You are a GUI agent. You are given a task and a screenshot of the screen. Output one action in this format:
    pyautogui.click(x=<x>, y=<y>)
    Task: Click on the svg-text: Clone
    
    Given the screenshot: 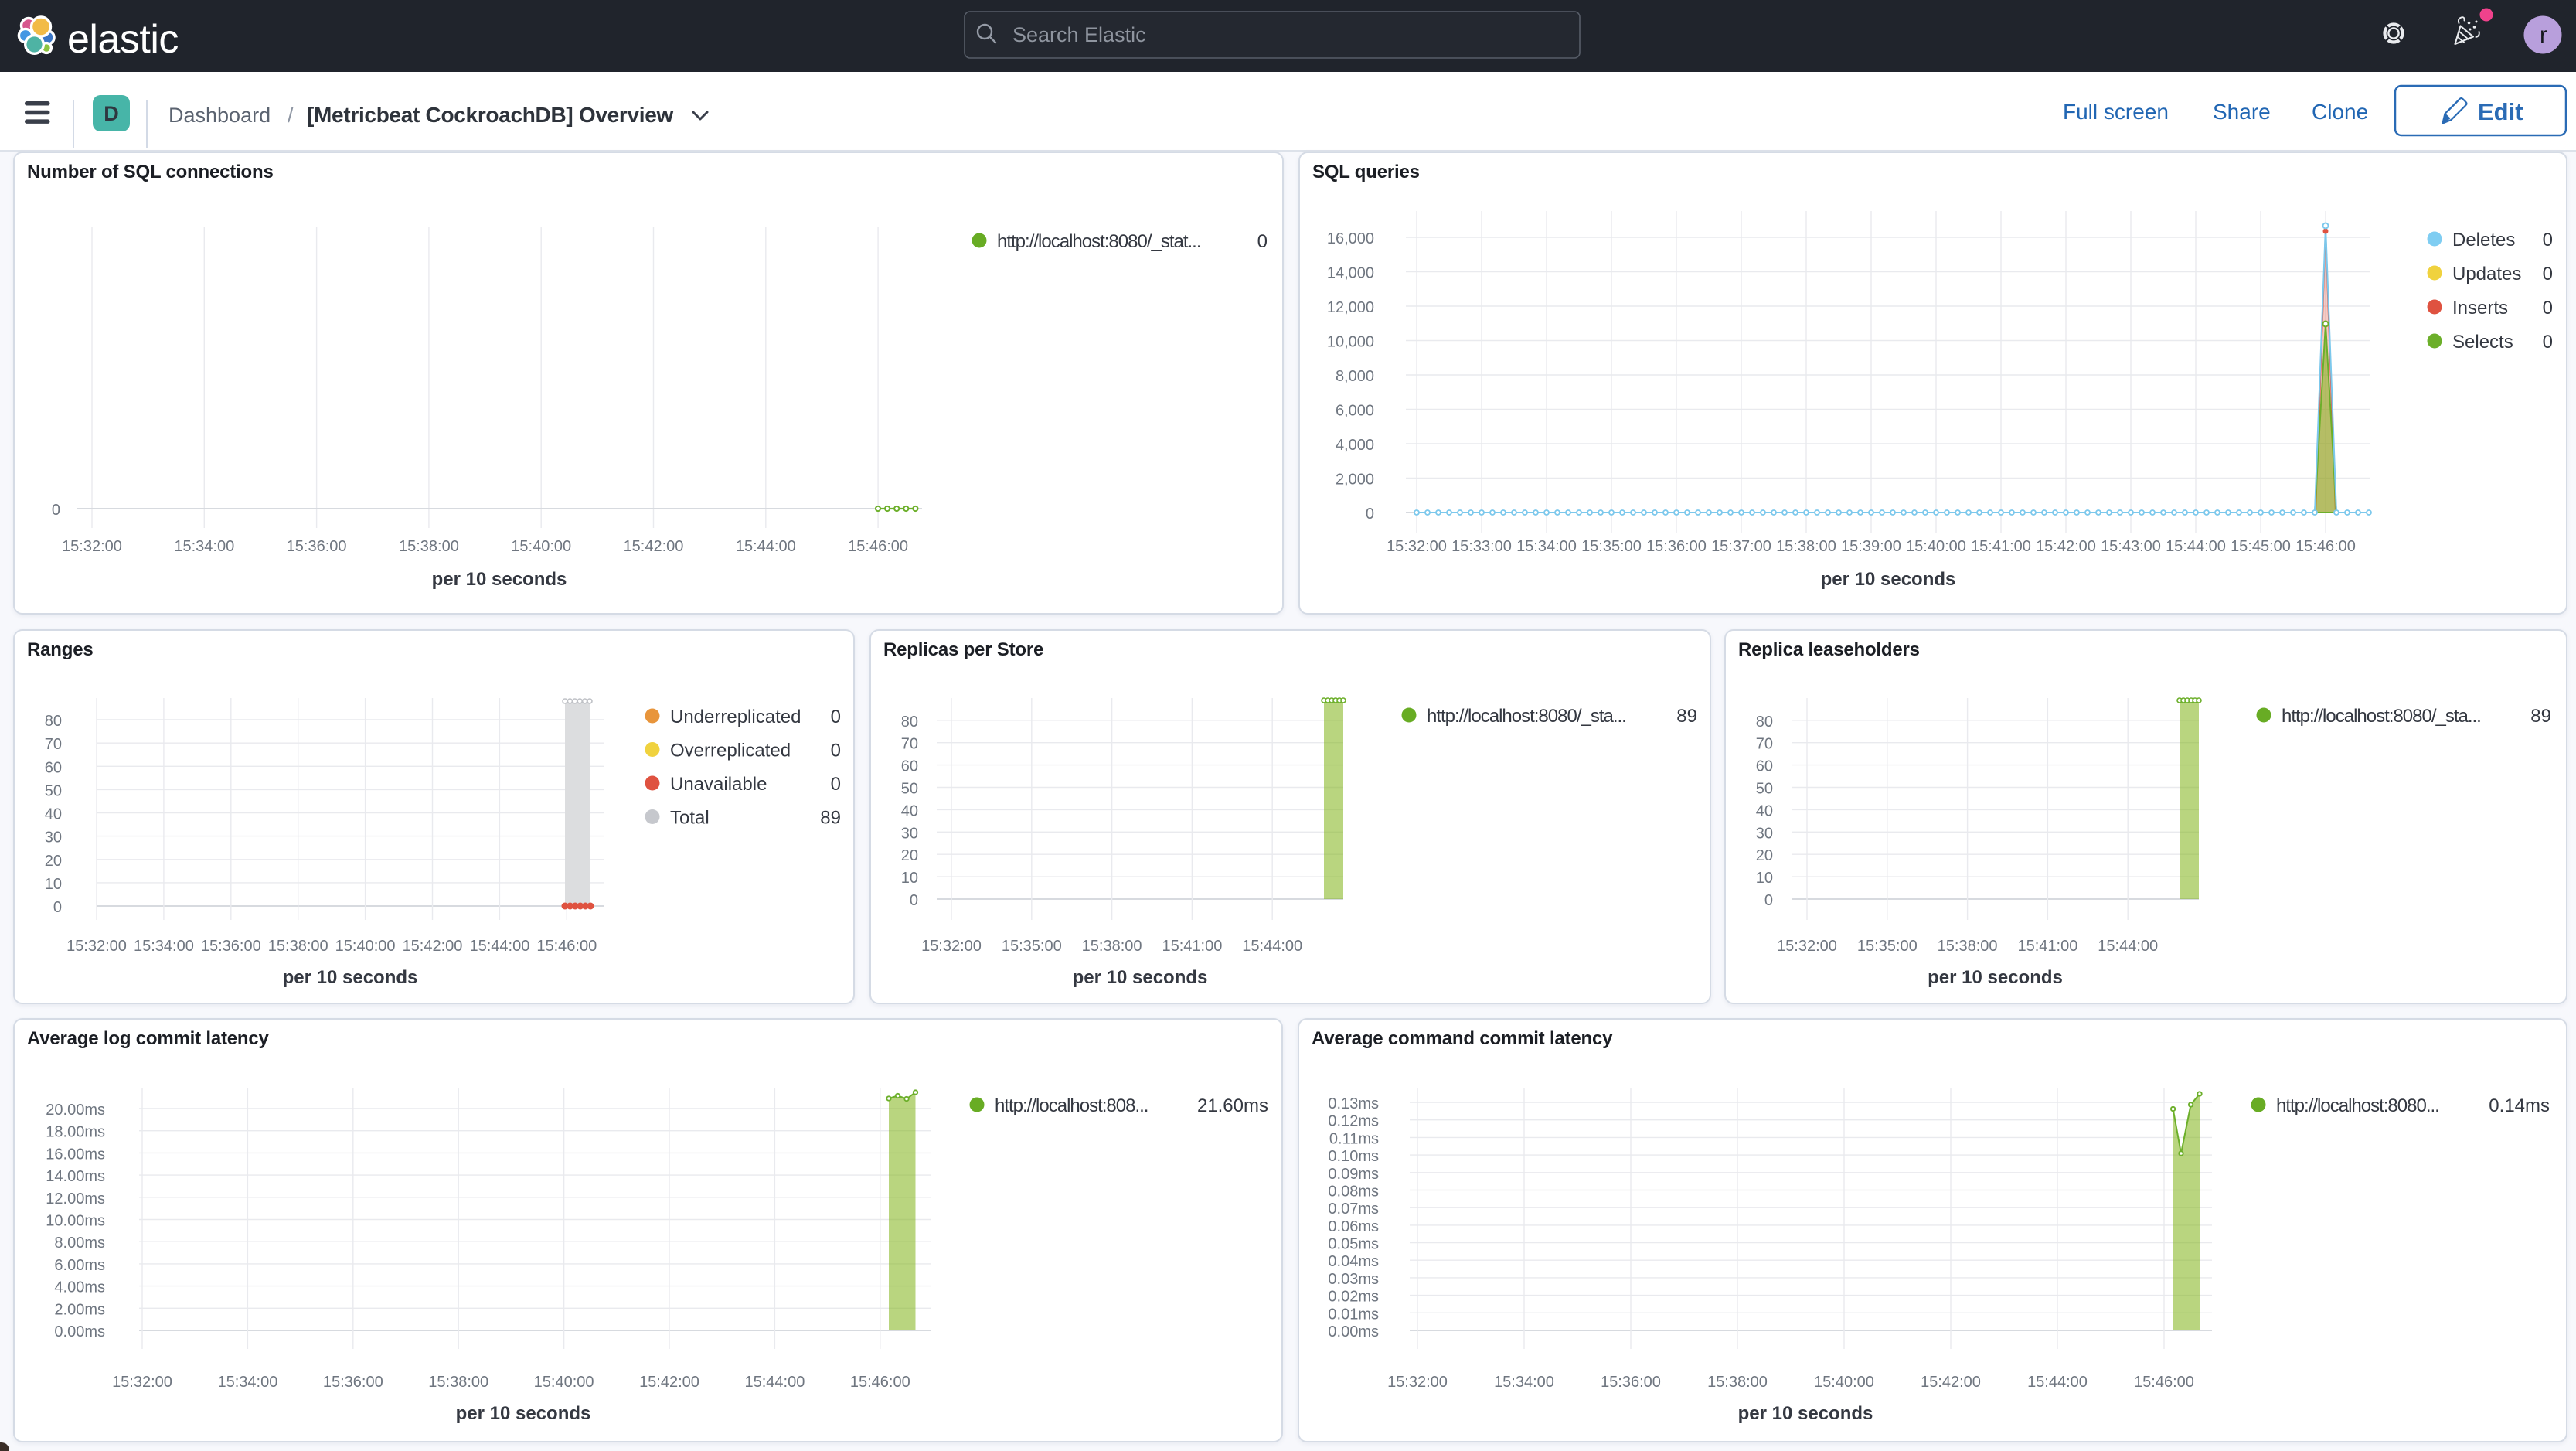 What is the action you would take?
    pyautogui.click(x=2340, y=112)
    